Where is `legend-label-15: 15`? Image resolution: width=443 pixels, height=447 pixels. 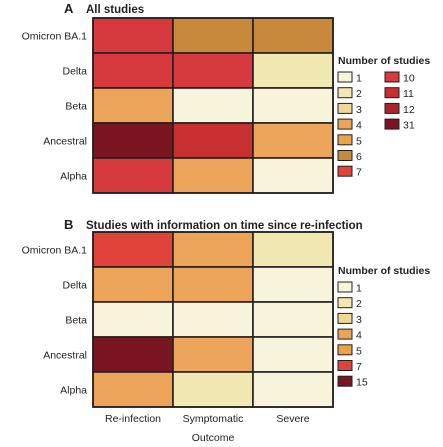 legend-label-15: 15 is located at coordinates (362, 383).